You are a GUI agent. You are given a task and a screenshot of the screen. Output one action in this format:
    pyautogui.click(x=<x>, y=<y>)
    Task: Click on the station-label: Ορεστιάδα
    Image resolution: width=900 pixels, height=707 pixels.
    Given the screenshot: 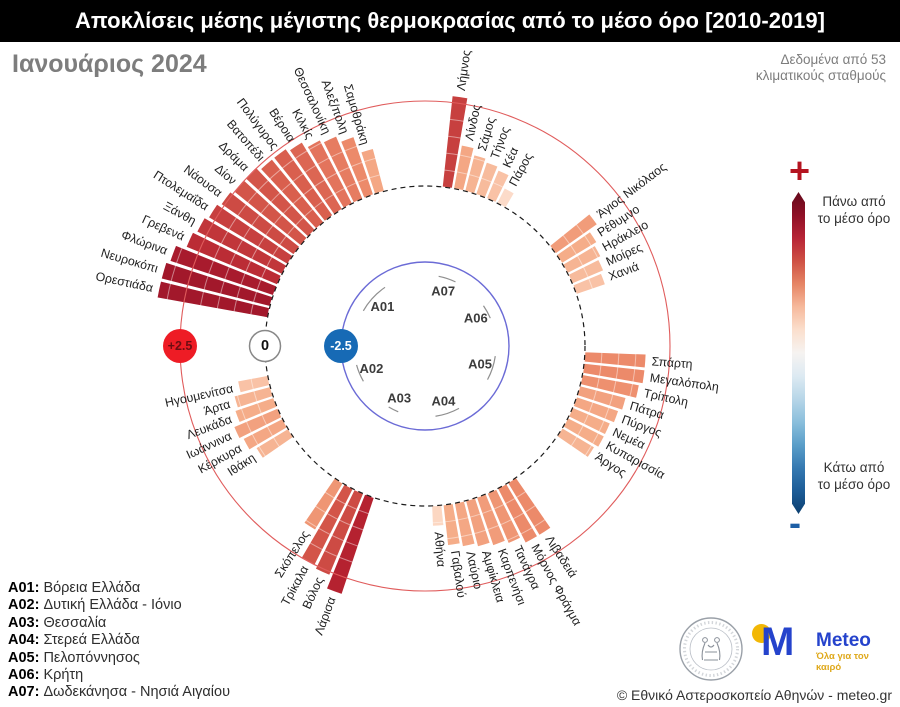 What is the action you would take?
    pyautogui.click(x=124, y=282)
    